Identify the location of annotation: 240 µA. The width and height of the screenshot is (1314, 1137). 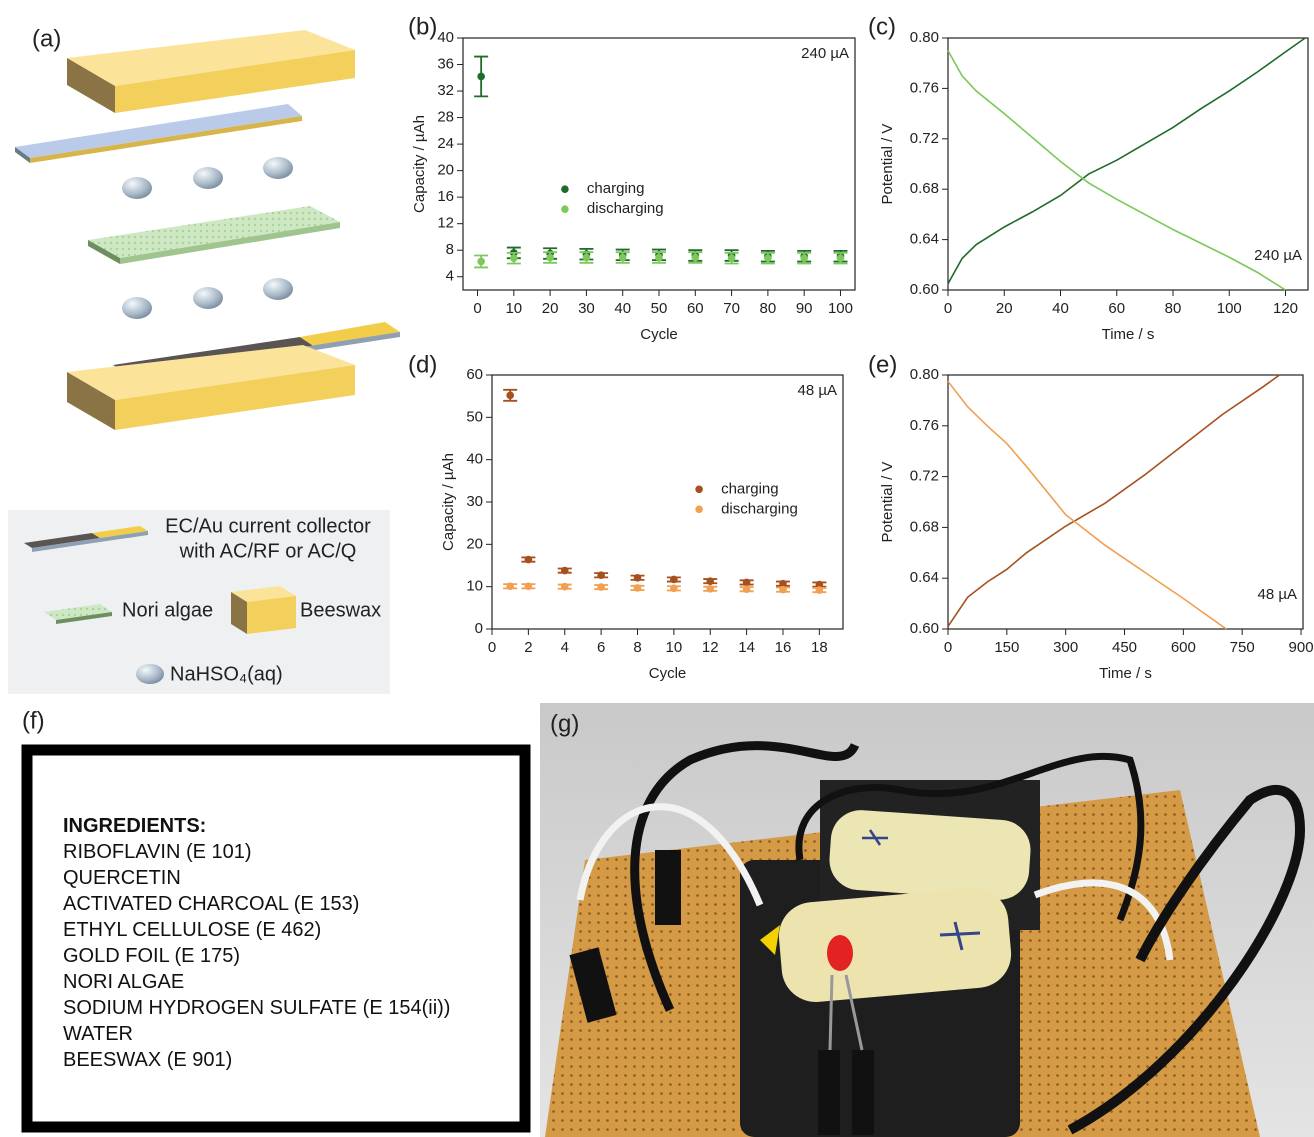
(825, 53).